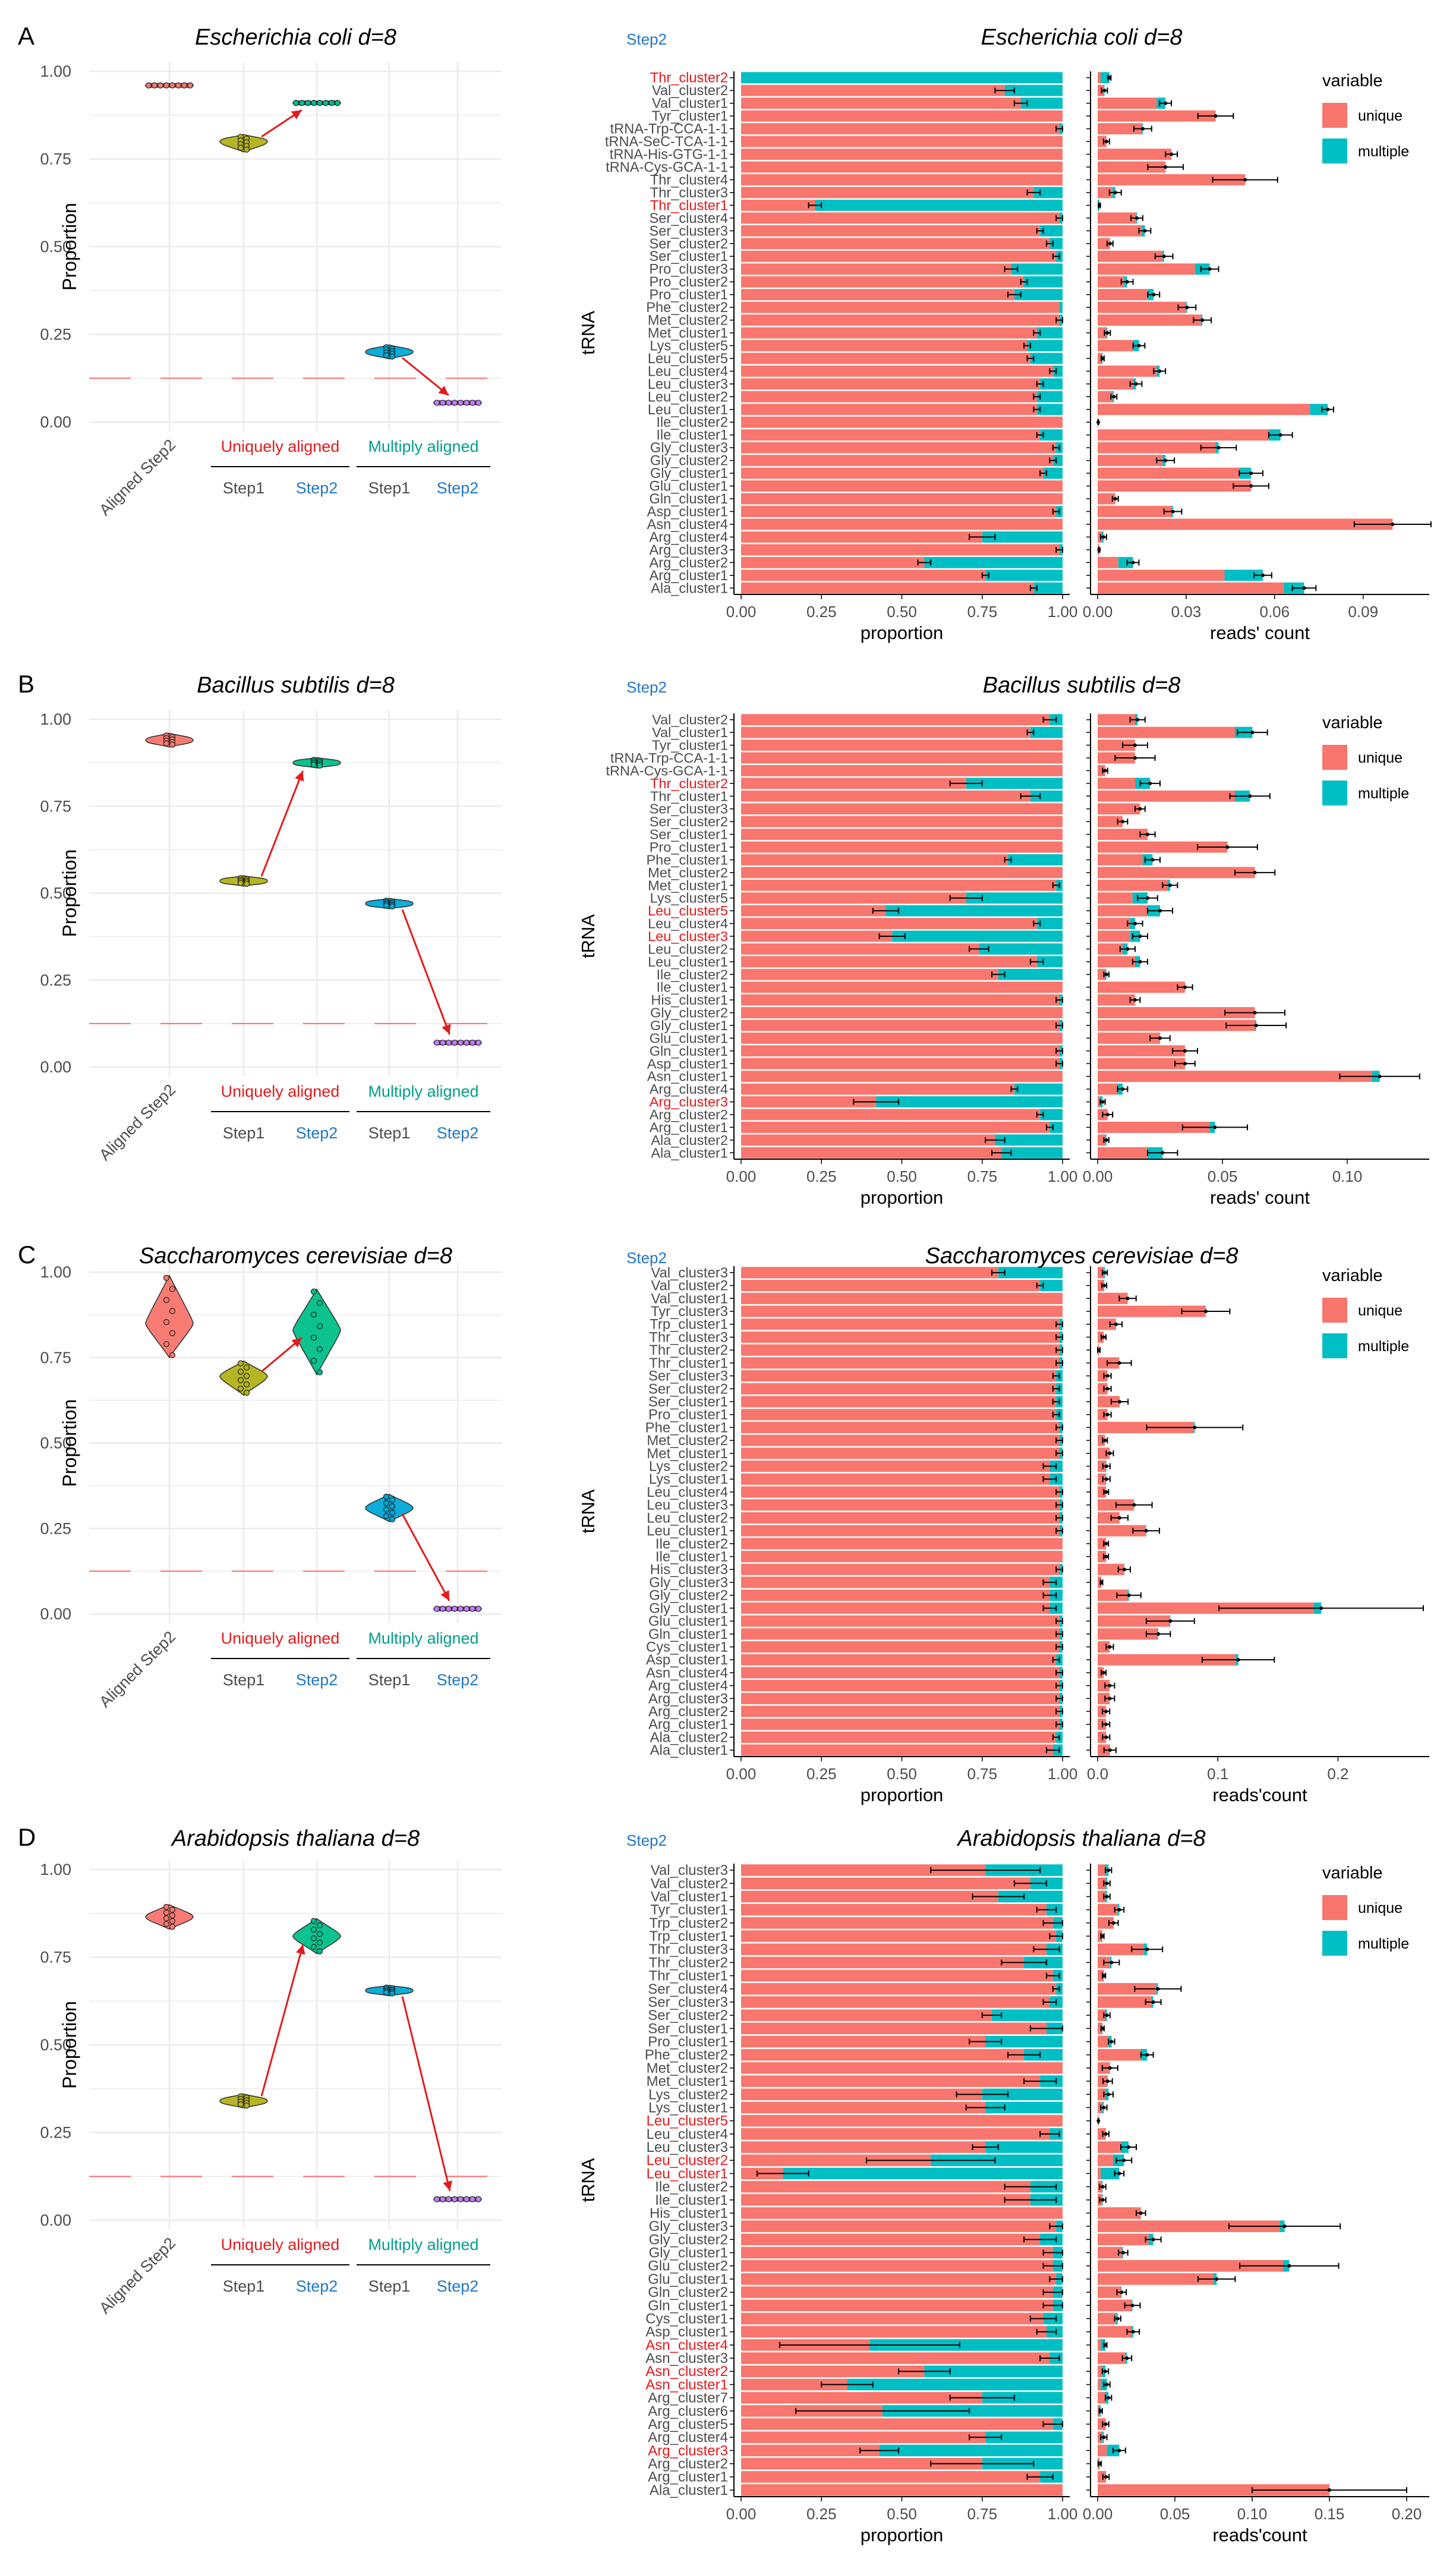  What do you see at coordinates (689, 346) in the screenshot?
I see `category-label: Lys_cluster5` at bounding box center [689, 346].